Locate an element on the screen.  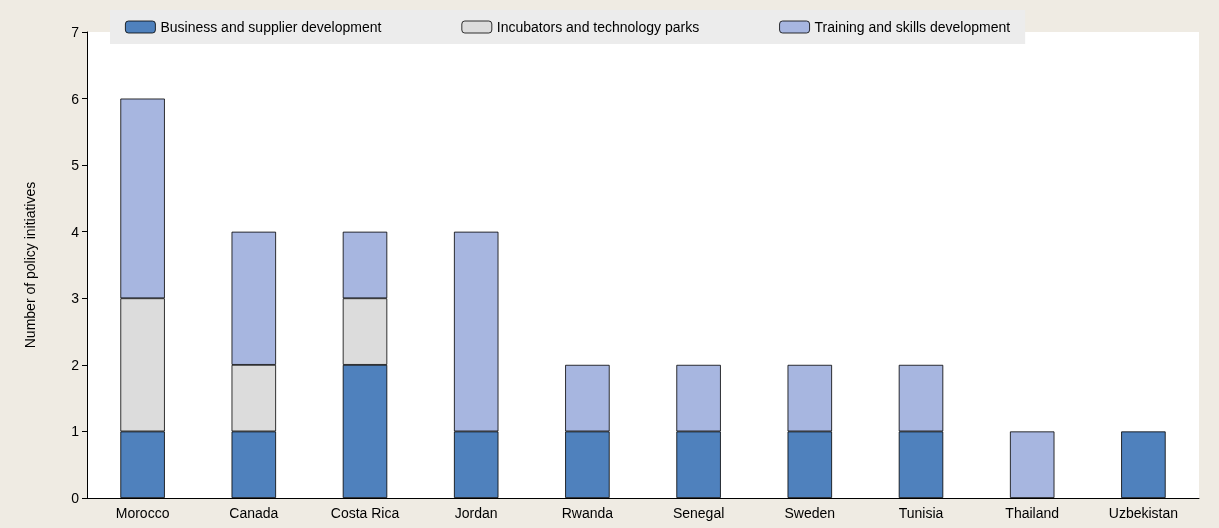
y-tick-label: 3 is located at coordinates (75, 298).